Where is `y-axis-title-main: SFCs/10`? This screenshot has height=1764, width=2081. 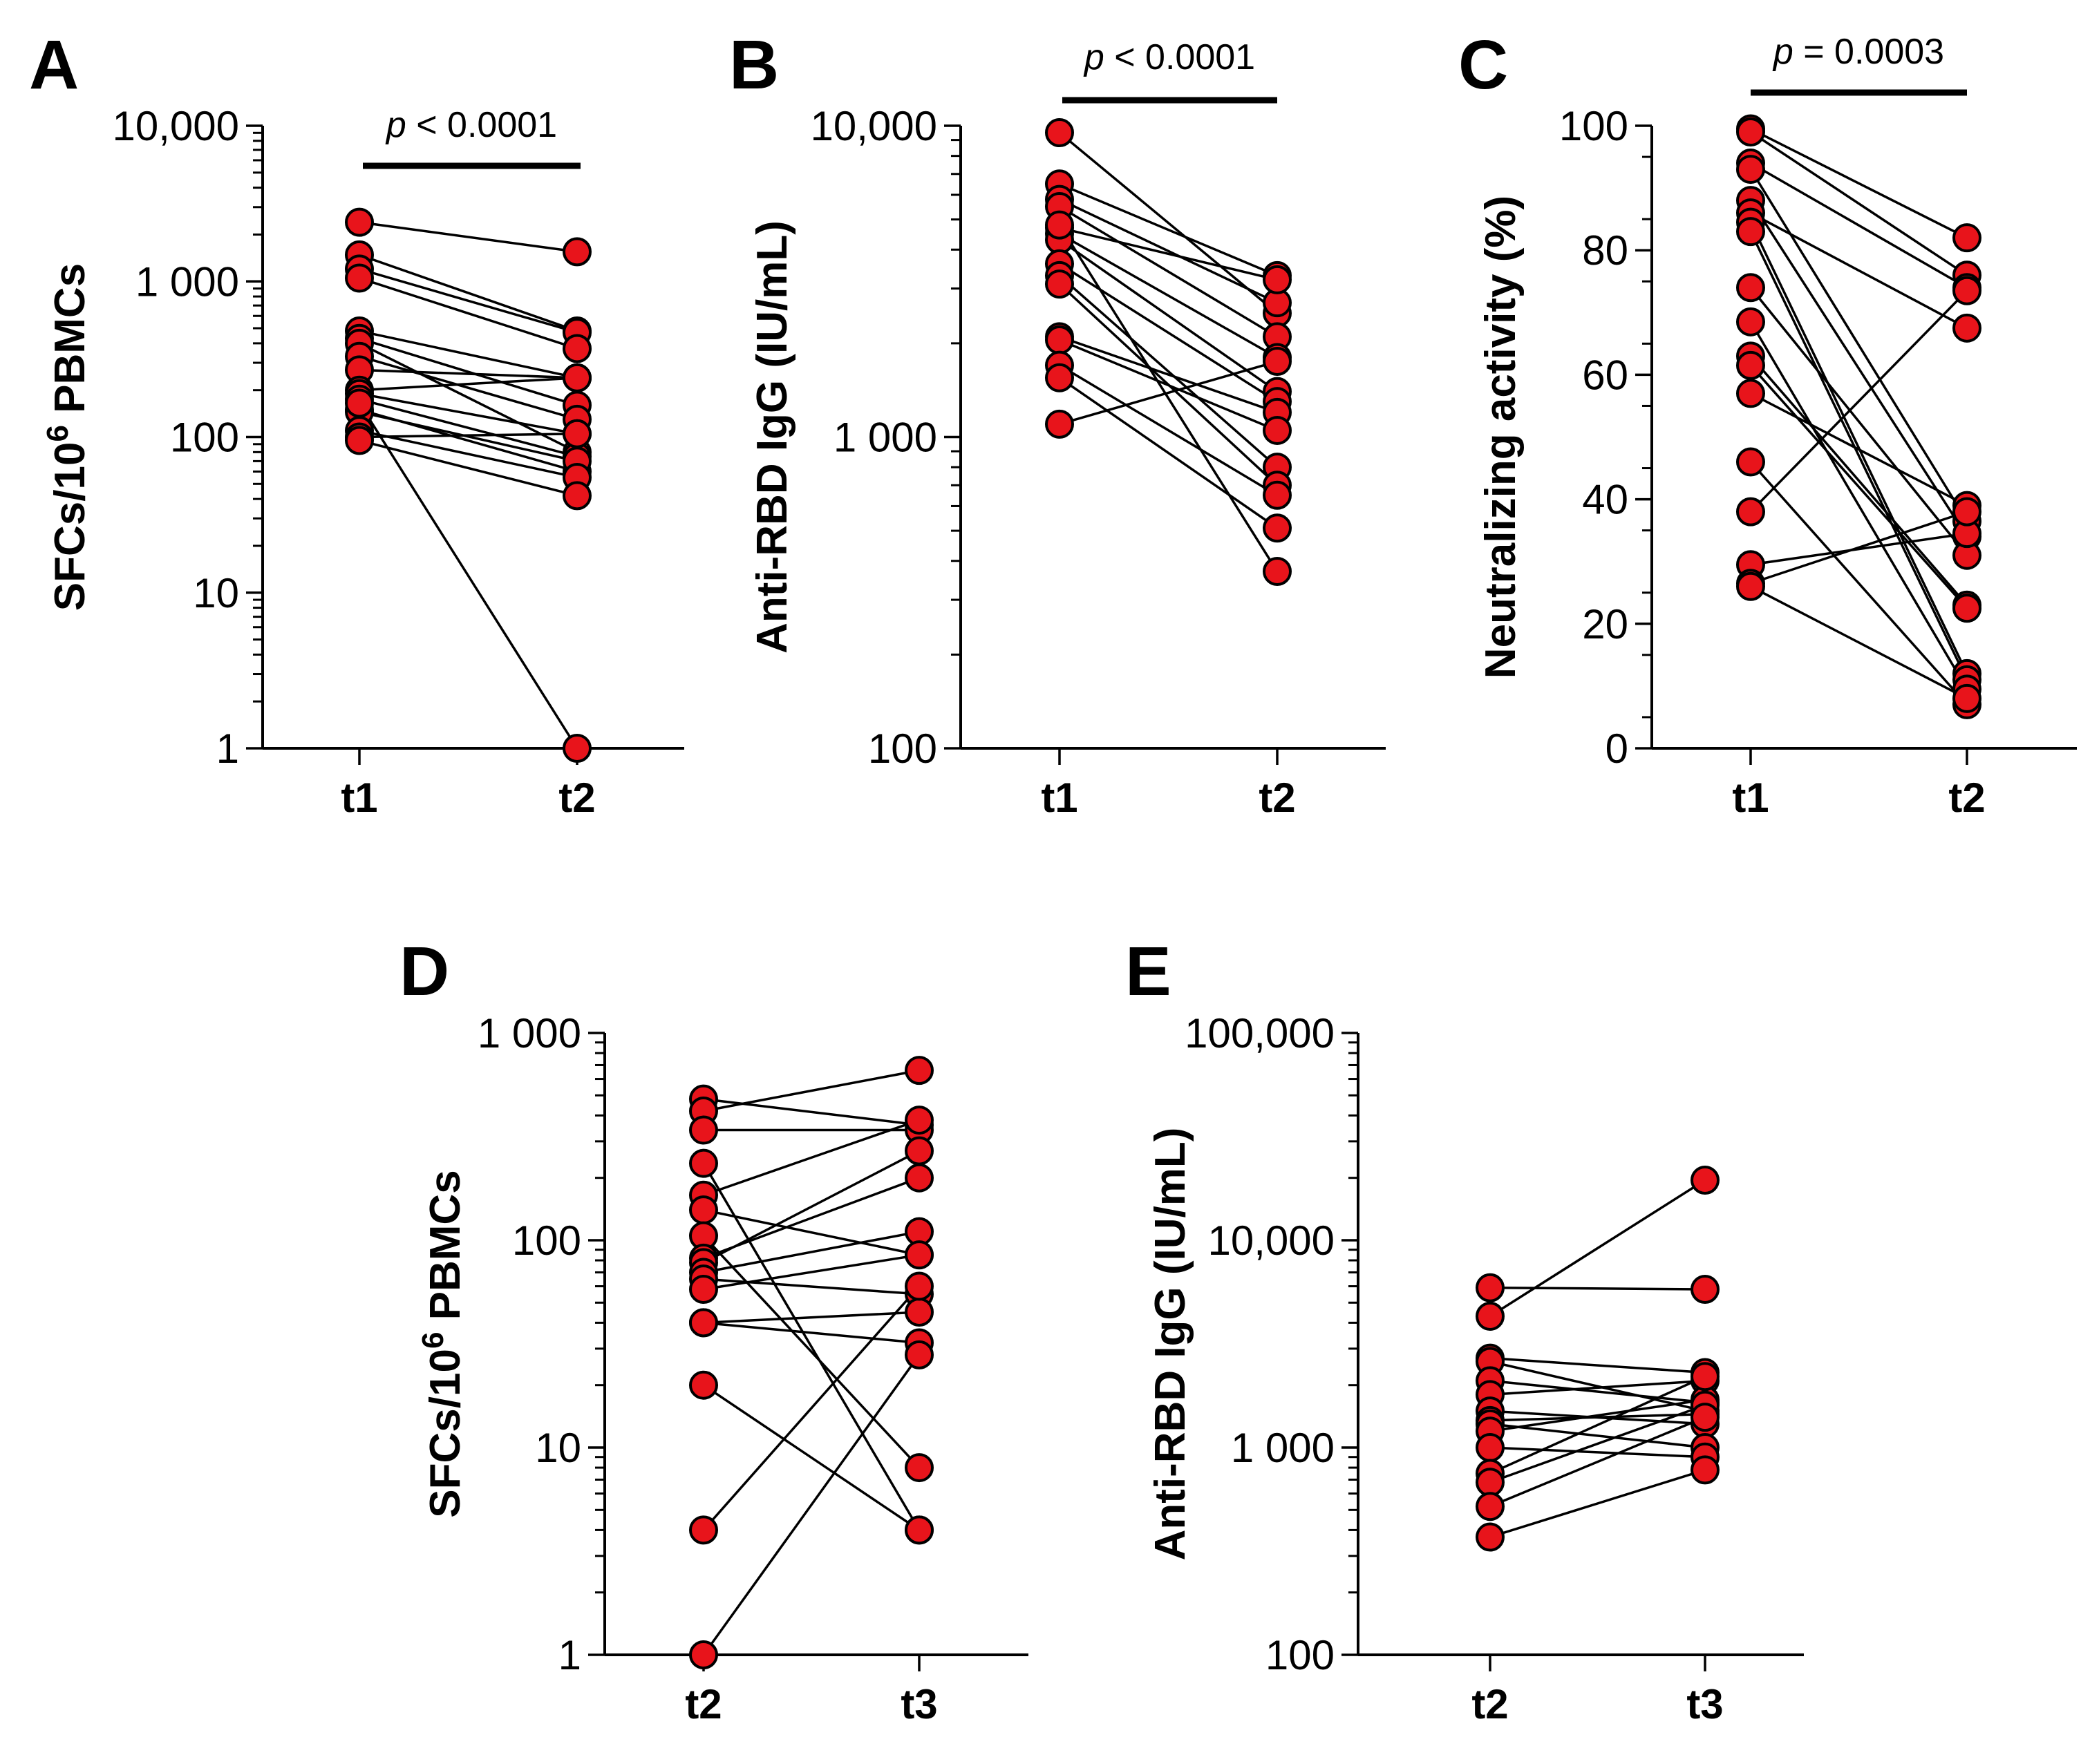
y-axis-title-main: SFCs/10 is located at coordinates (445, 1433).